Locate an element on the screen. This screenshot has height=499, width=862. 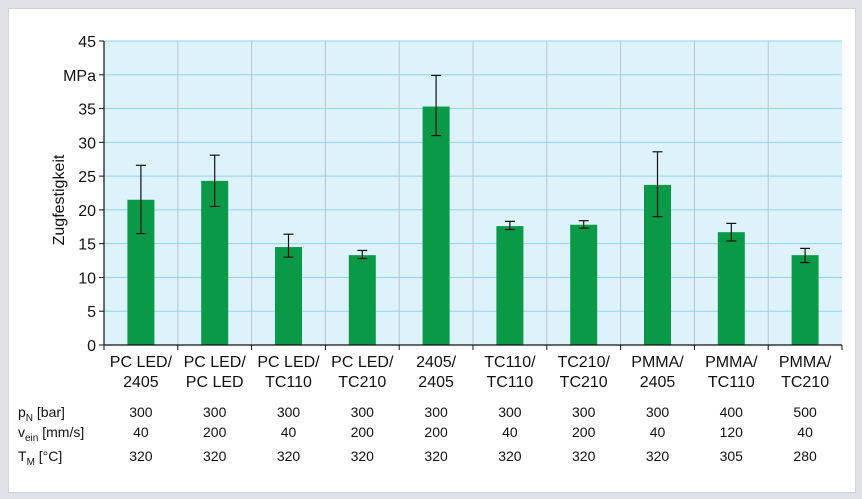
y-tick-label: 20 is located at coordinates (87, 211).